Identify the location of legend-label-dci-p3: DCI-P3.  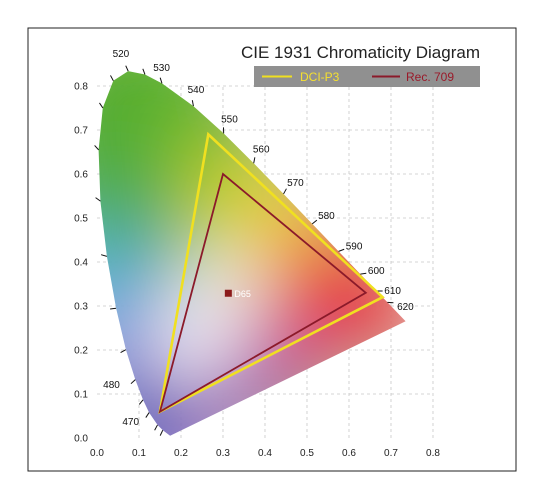
(320, 77).